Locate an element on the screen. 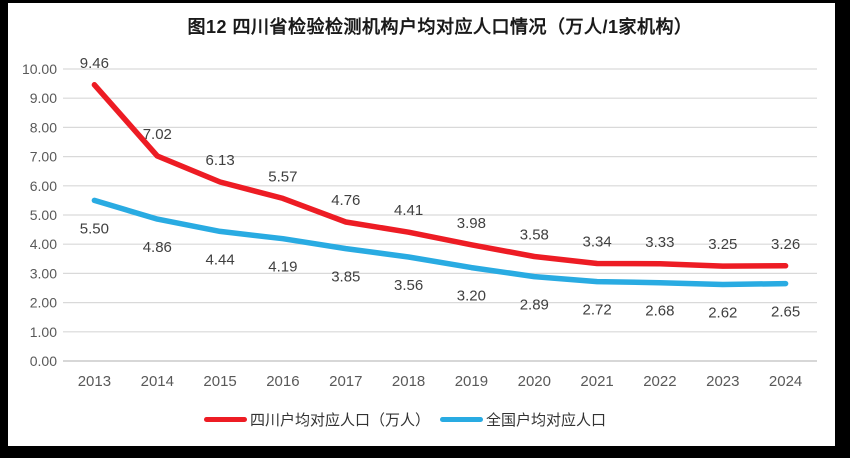 The width and height of the screenshot is (850, 458). svg-text: 10.00 is located at coordinates (39, 69).